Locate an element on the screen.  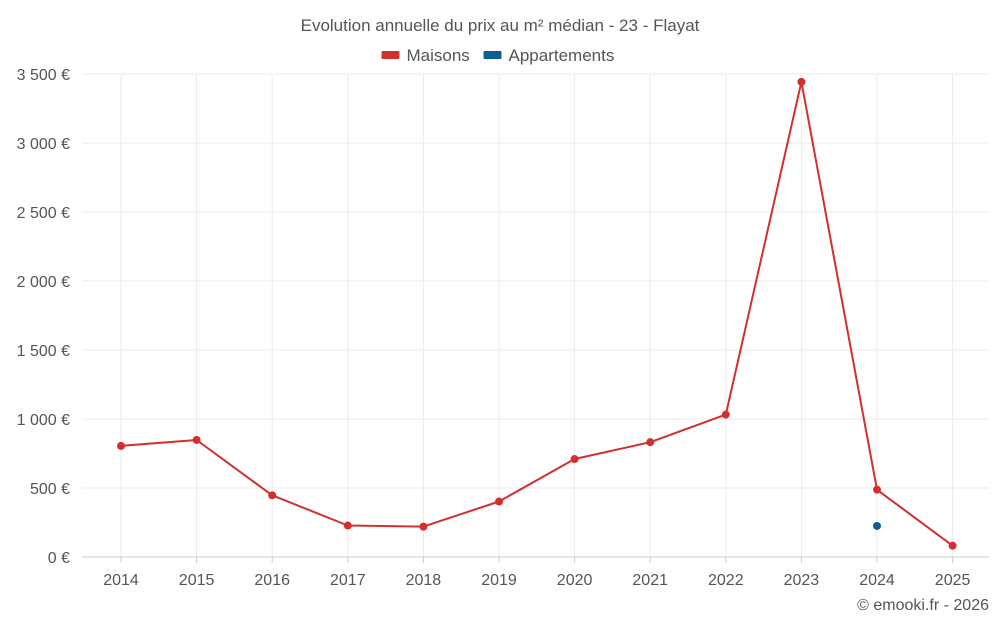
y-tick-label: 3 500 € is located at coordinates (43, 75).